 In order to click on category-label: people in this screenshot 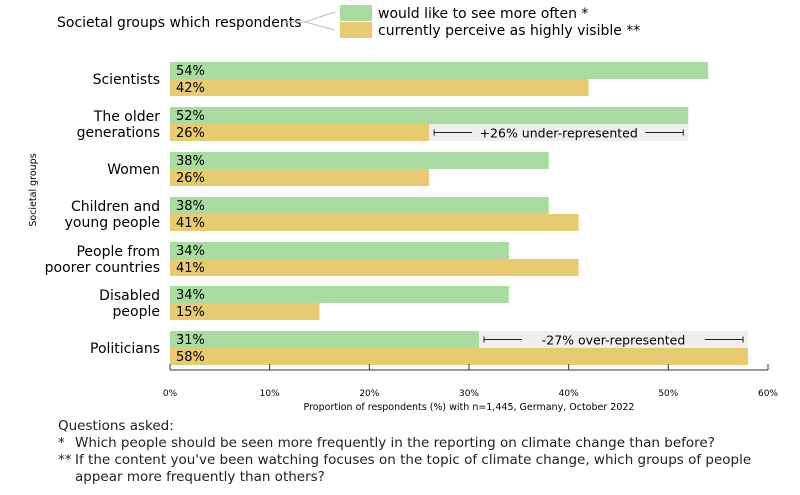, I will do `click(136, 312)`.